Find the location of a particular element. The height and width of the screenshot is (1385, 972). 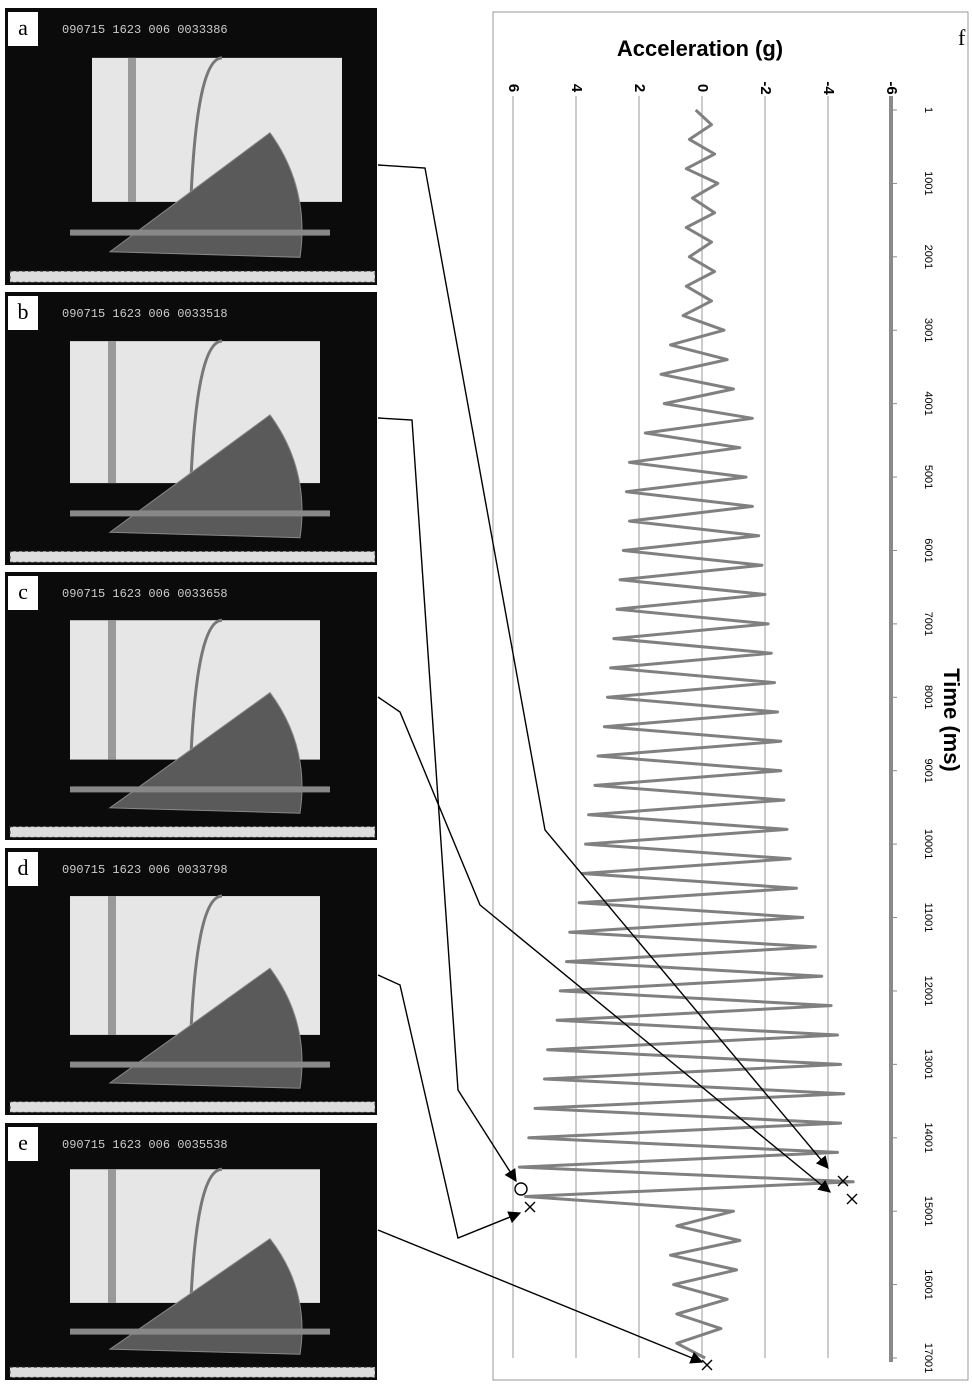

y-tick-label: 0 is located at coordinates (702, 88).